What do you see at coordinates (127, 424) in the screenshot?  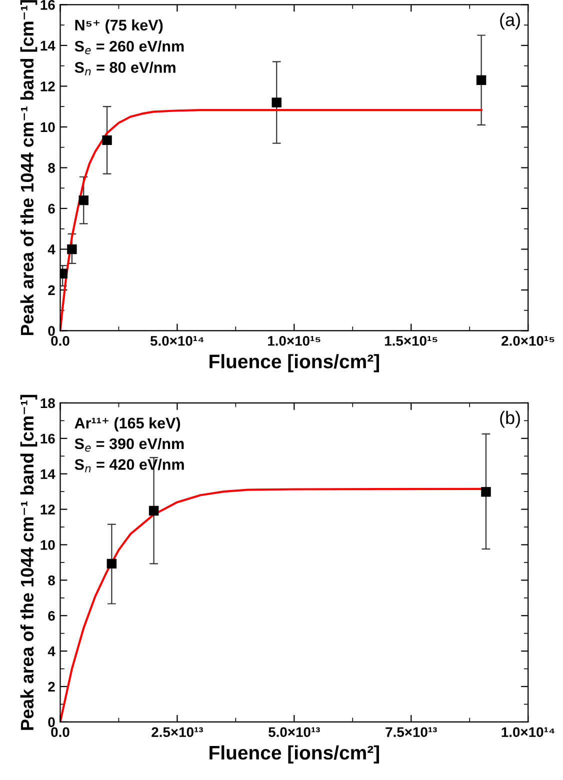 I see `annotation: Ar¹¹⁺ (165 keV)` at bounding box center [127, 424].